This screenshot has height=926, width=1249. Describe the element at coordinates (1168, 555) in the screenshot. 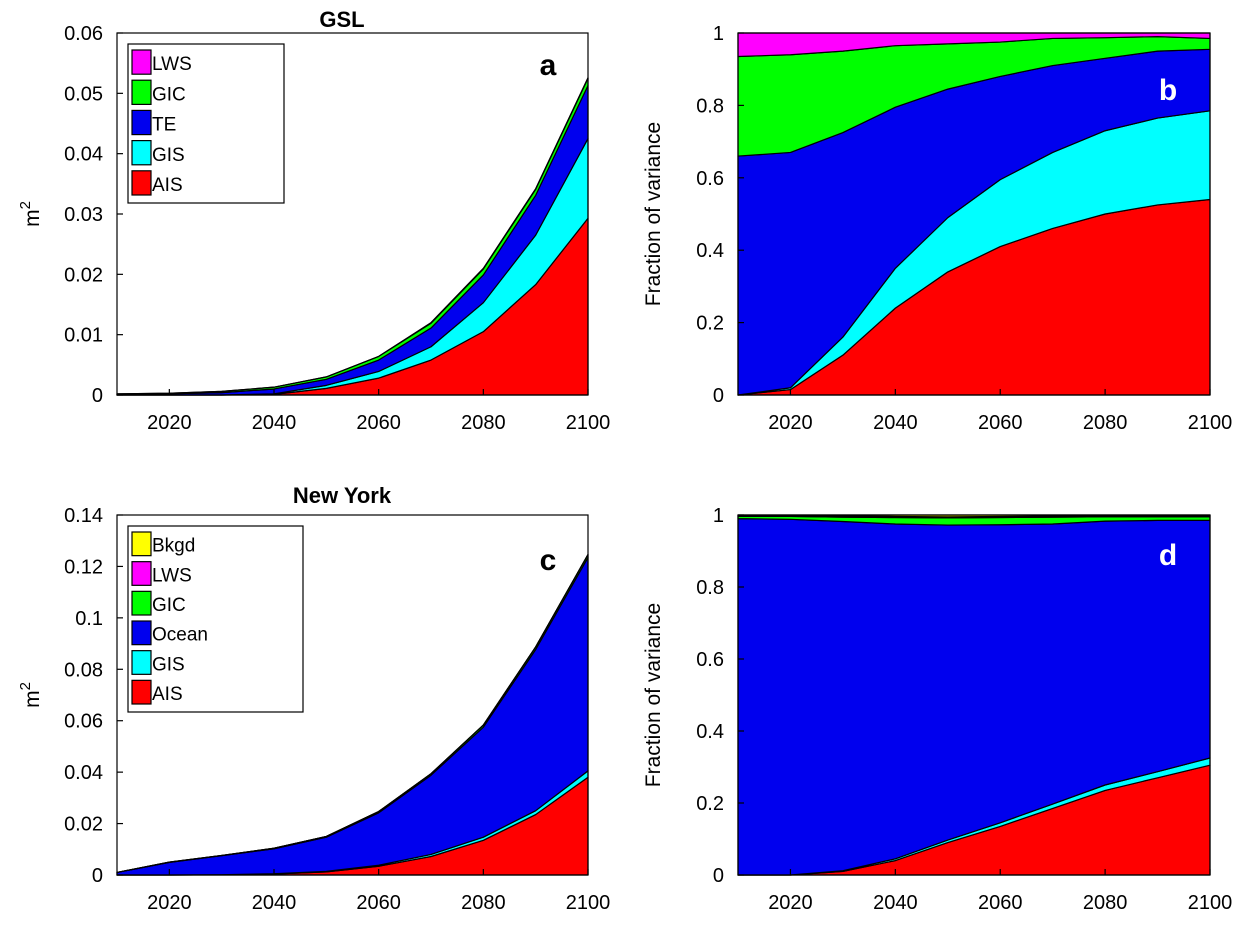

I see `panel-label-d: d` at that location.